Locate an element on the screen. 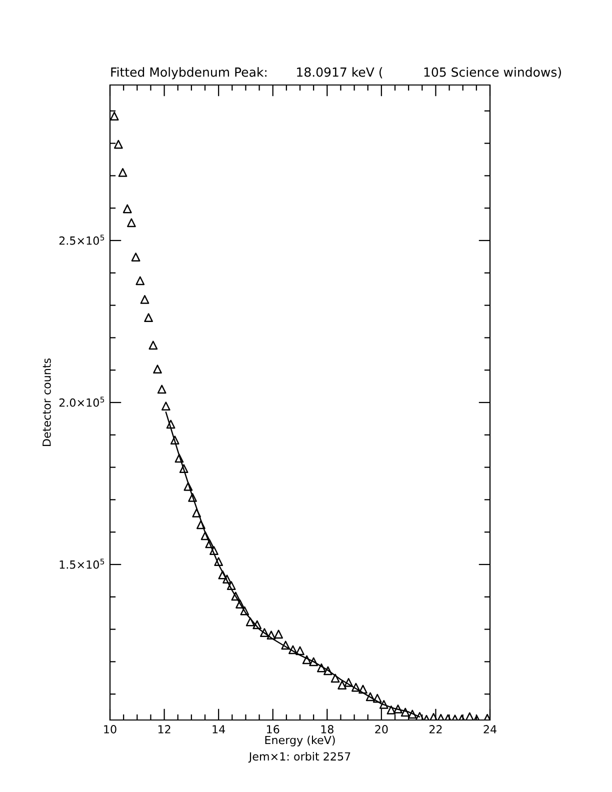  x-tick-label: 16 is located at coordinates (273, 729).